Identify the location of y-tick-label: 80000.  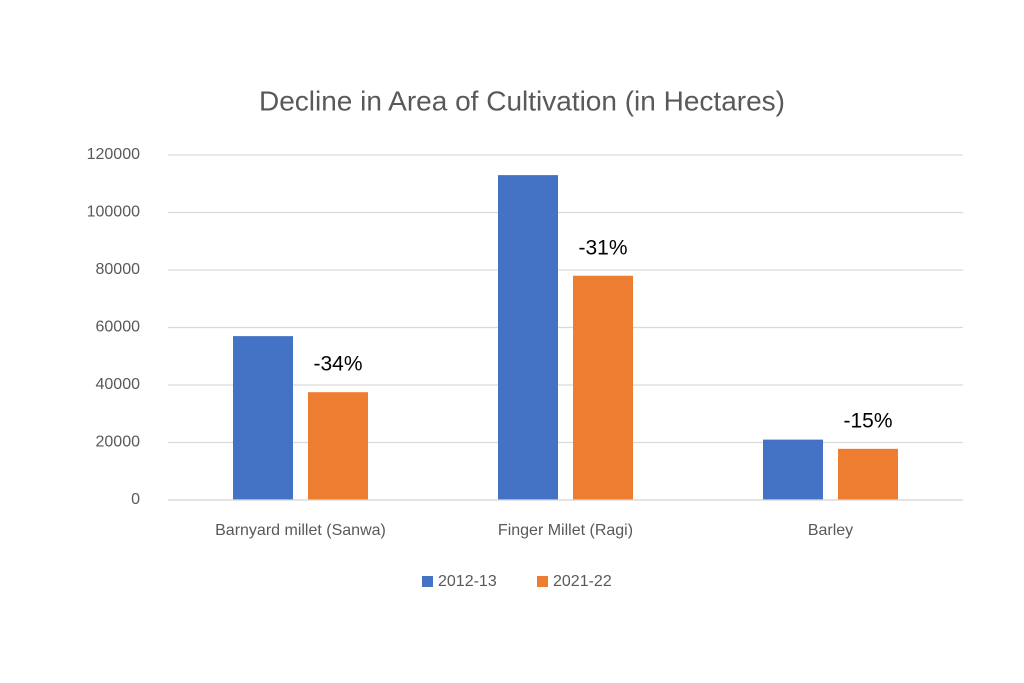
(118, 269).